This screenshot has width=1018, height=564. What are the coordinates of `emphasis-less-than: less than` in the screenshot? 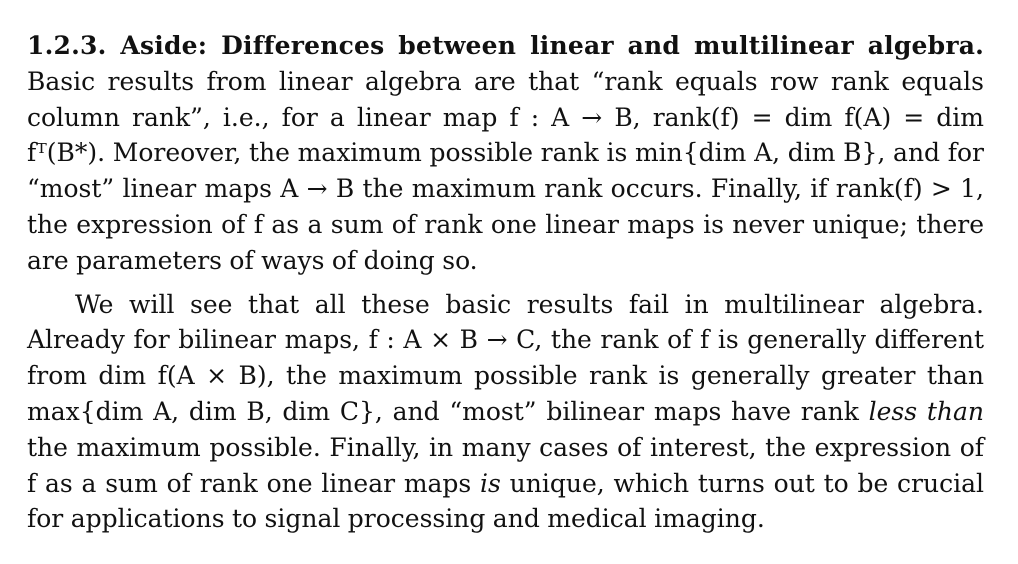 It's located at (926, 411).